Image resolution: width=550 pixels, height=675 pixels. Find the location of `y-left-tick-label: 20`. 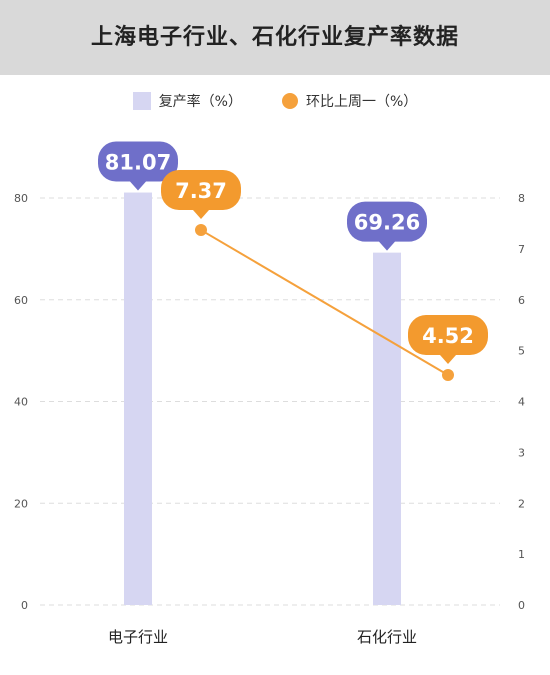

y-left-tick-label: 20 is located at coordinates (21, 503).